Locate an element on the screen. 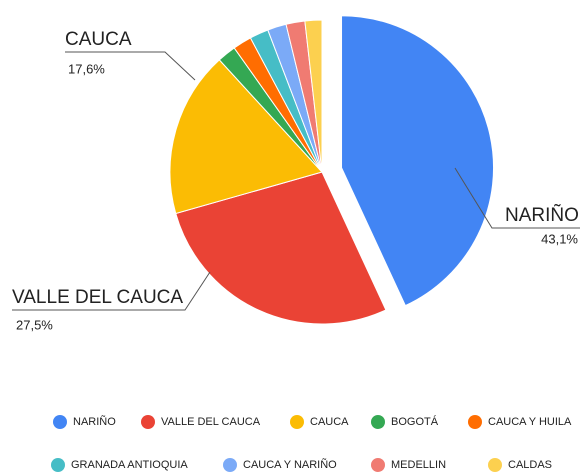 Image resolution: width=585 pixels, height=476 pixels. slice-label: NARIÑO is located at coordinates (542, 215).